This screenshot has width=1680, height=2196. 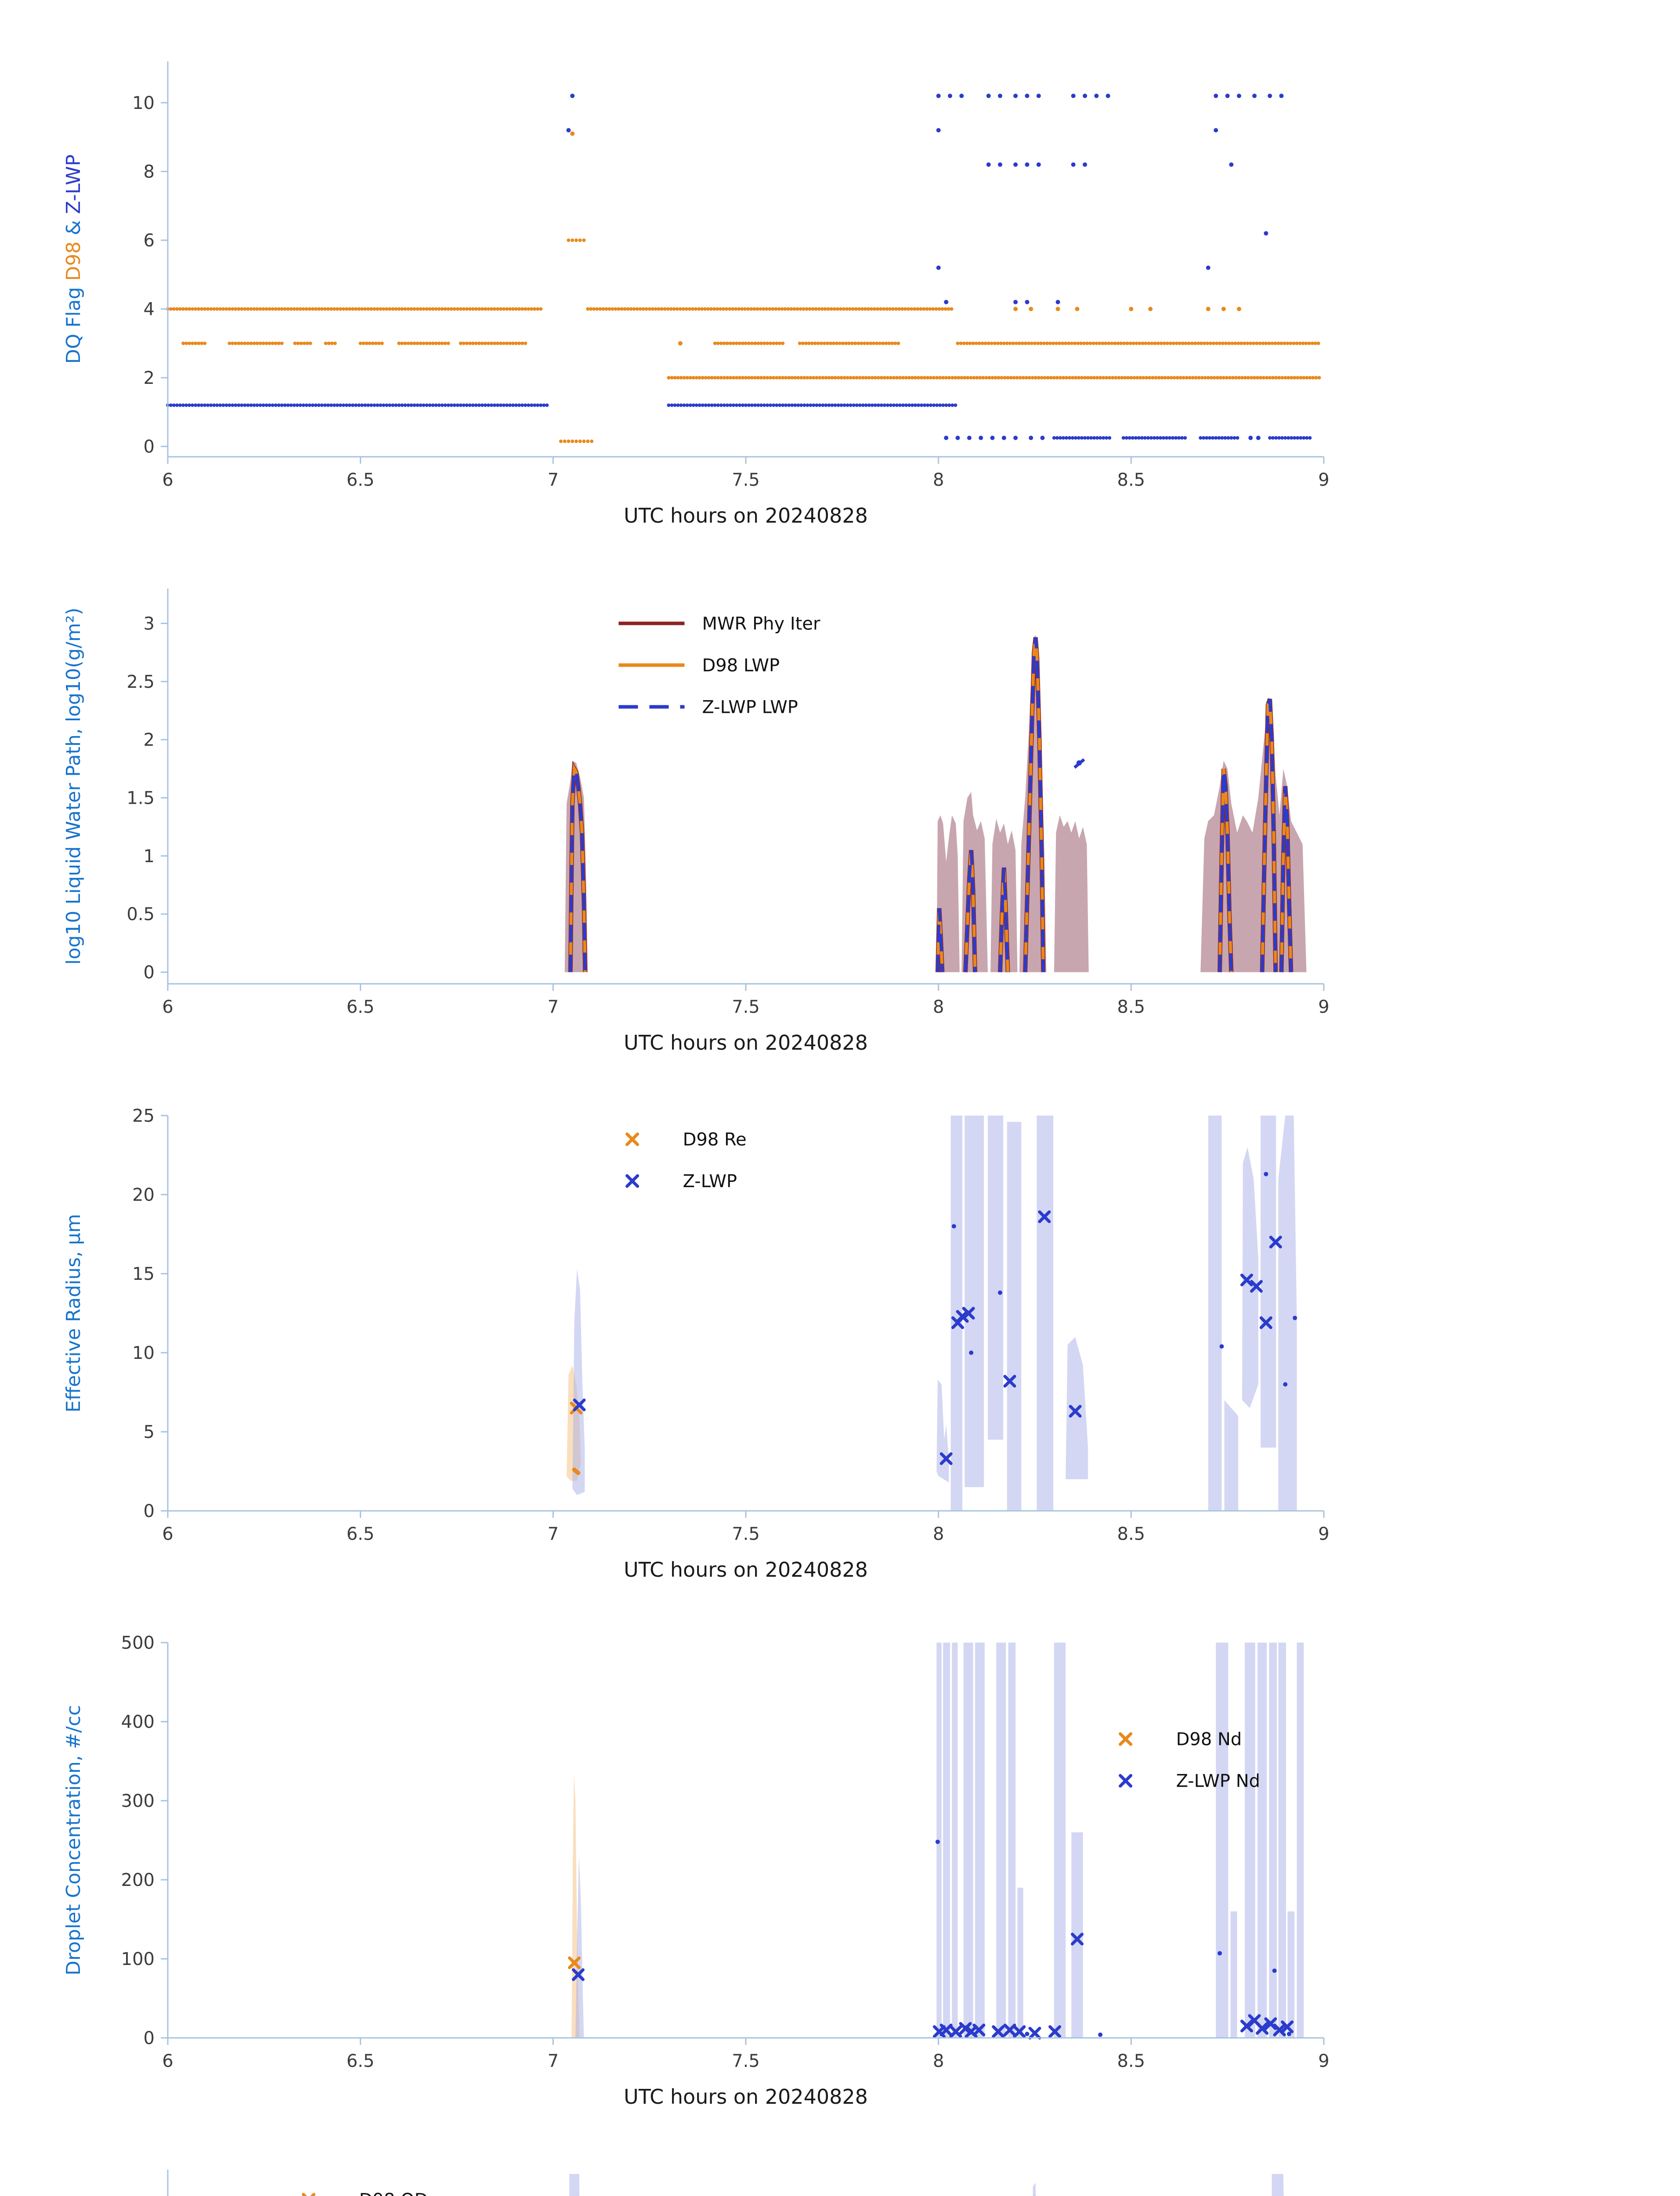 What do you see at coordinates (553, 1007) in the screenshot?
I see `x-tick-label: 7` at bounding box center [553, 1007].